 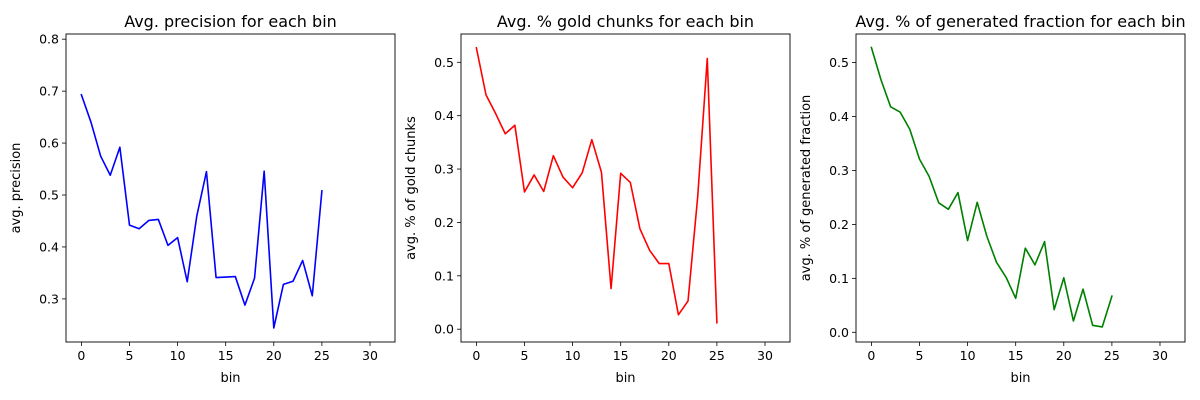 I want to click on y-tick-label: 0.7, so click(x=49, y=91).